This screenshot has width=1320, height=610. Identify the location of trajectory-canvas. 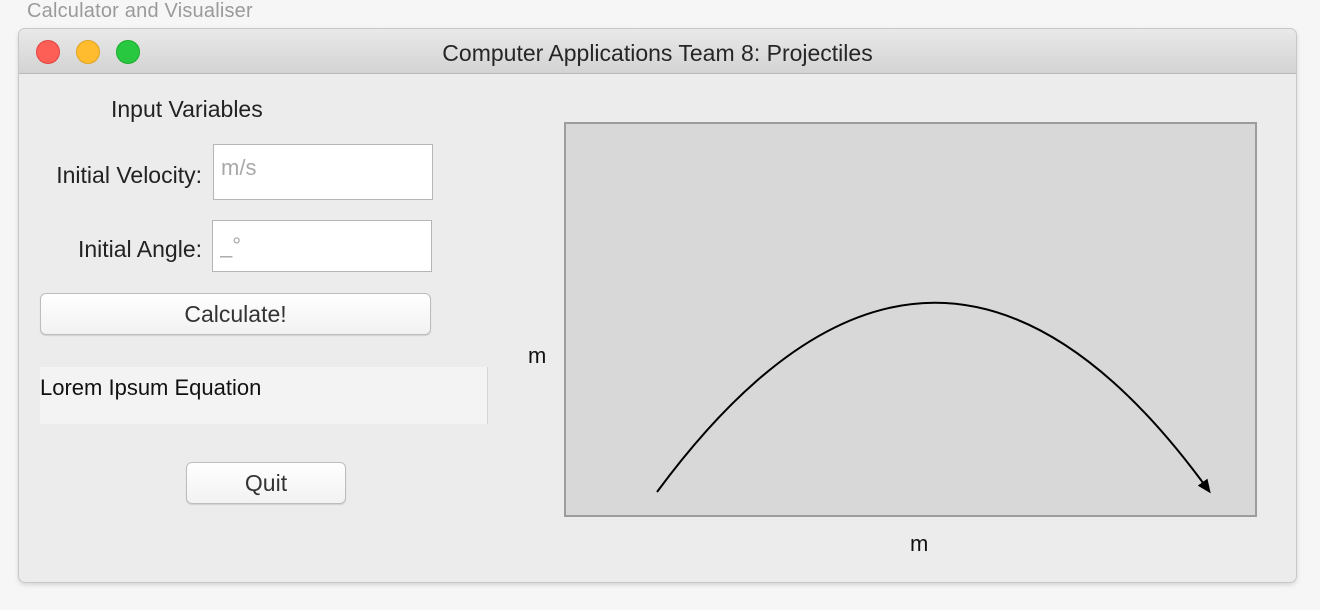
(933, 397).